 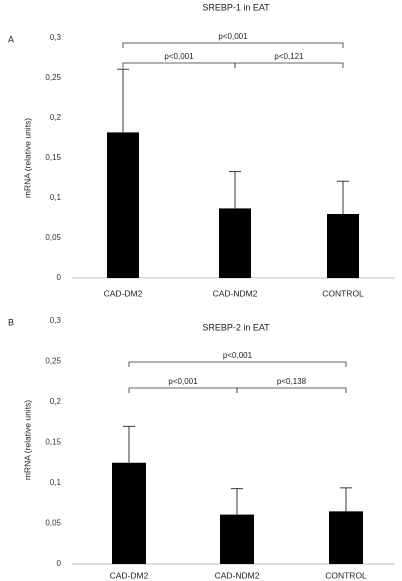 What do you see at coordinates (237, 575) in the screenshot?
I see `panel-b-category-label: CAD-NDM2` at bounding box center [237, 575].